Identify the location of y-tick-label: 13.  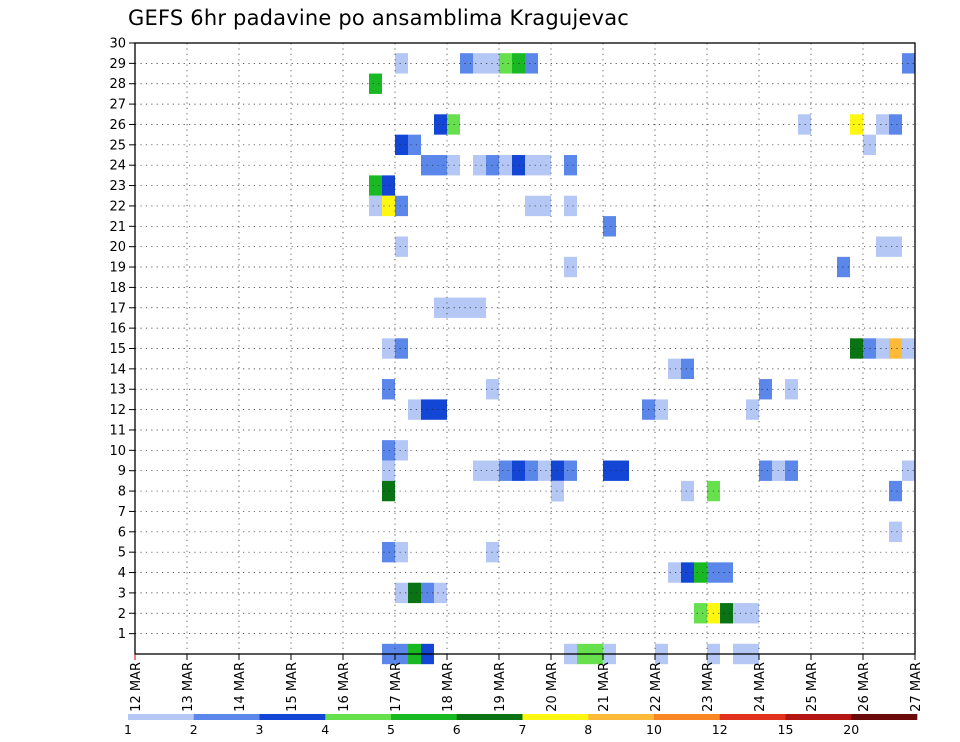
(117, 390).